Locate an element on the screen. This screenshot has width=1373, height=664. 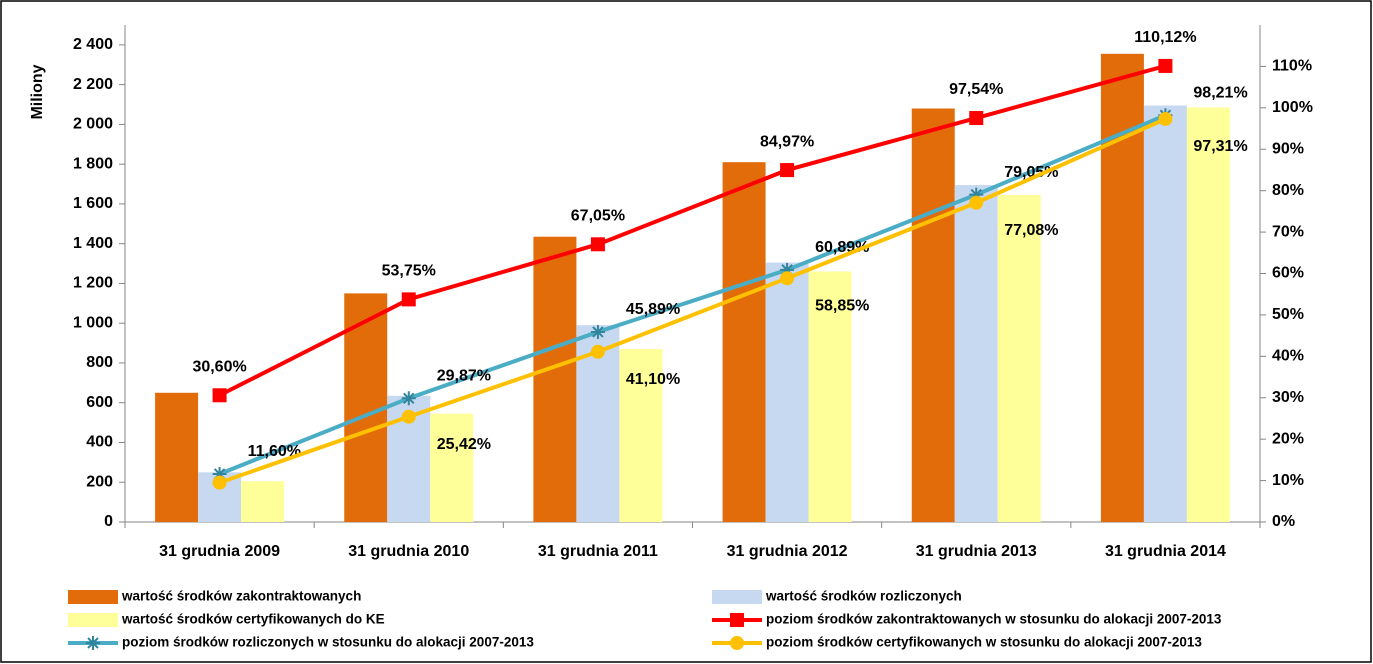
y2-tick-label: 80% is located at coordinates (1288, 190).